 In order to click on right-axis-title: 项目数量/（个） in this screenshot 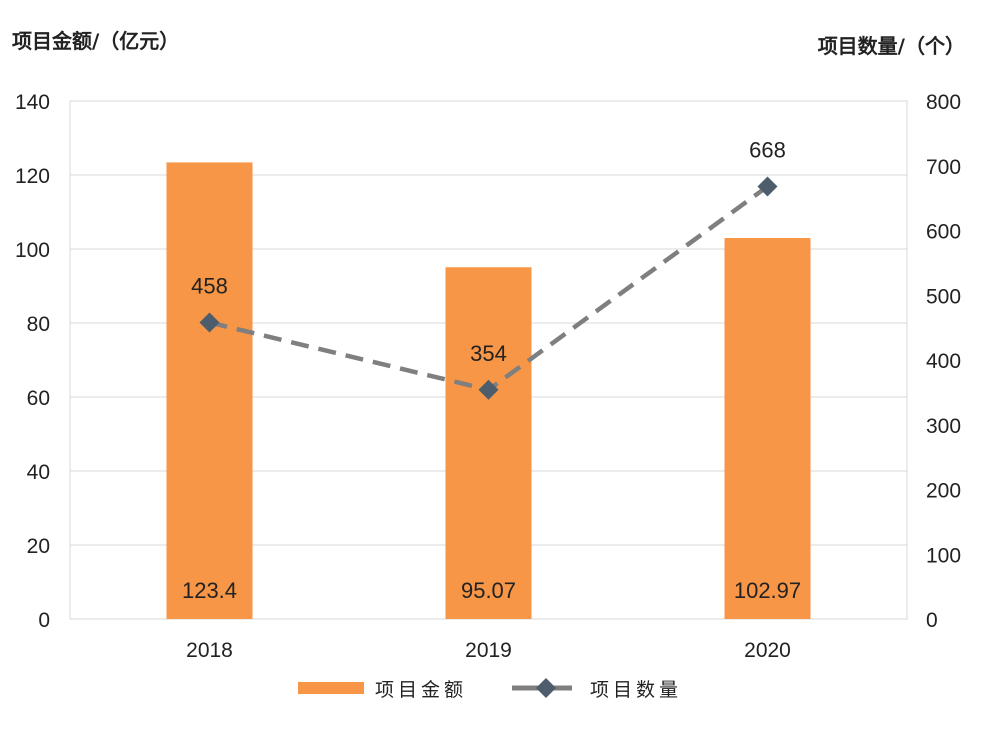, I will do `click(891, 46)`.